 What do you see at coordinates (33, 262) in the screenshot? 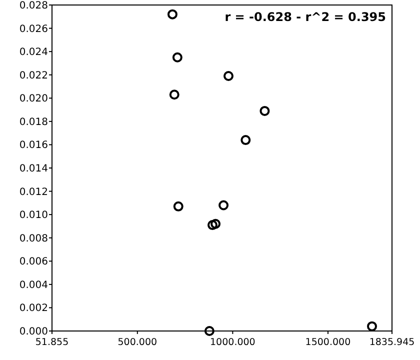
I see `y-tick-label: 0.006` at bounding box center [33, 262].